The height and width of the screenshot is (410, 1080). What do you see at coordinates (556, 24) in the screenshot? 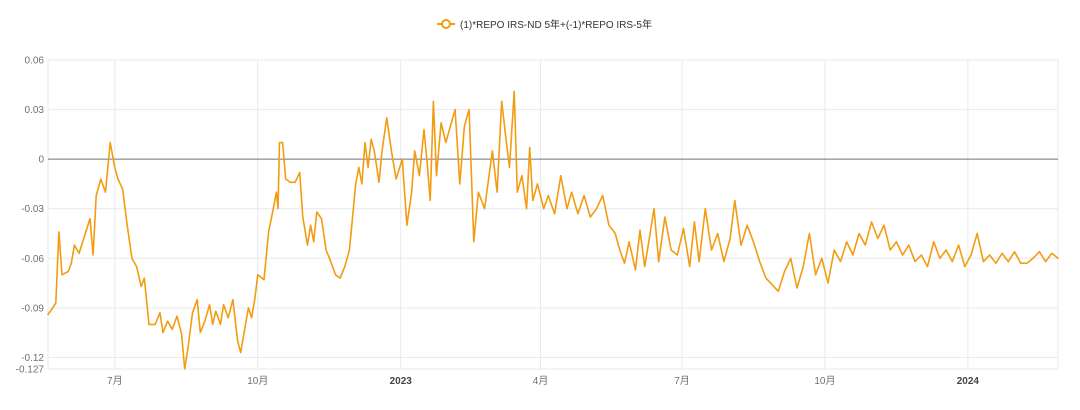
I see `legend-label: (1)*REPO IRS-ND 5年+(-1)*REPO IRS-5年` at bounding box center [556, 24].